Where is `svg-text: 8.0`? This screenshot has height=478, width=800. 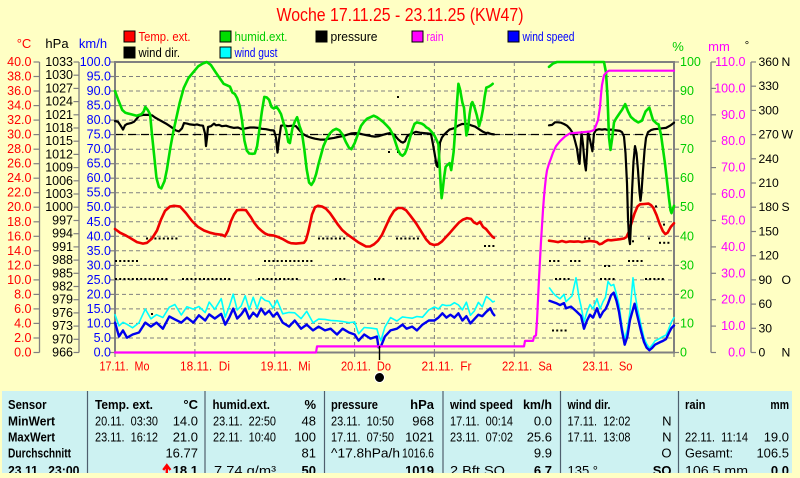 svg-text: 8.0 is located at coordinates (22, 294).